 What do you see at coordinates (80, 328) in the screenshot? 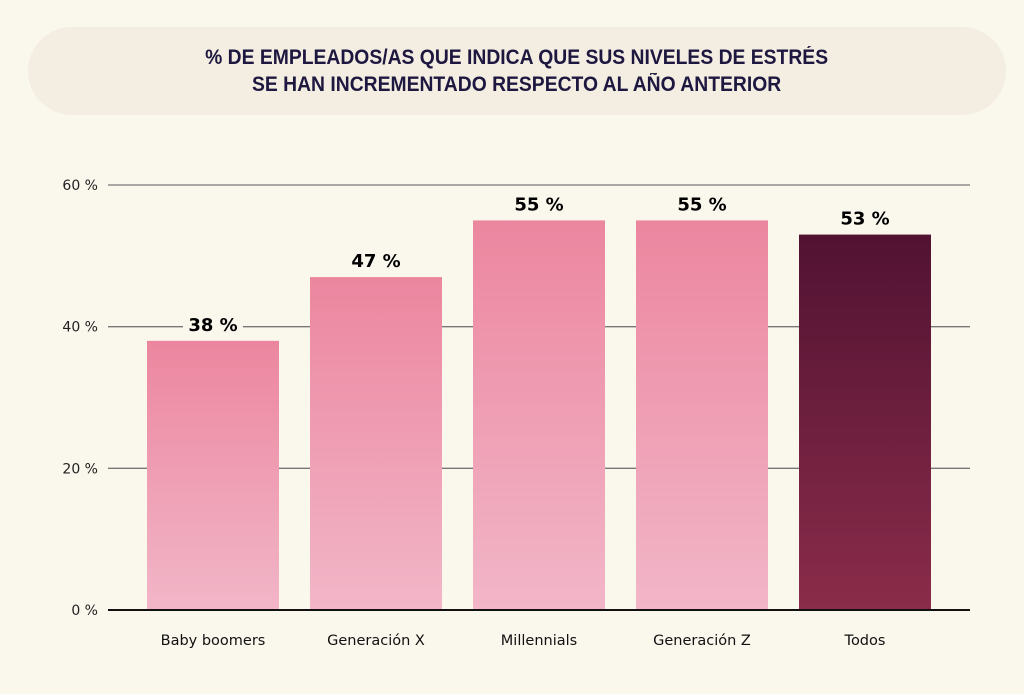
I see `y-tick-label: 40 %` at bounding box center [80, 328].